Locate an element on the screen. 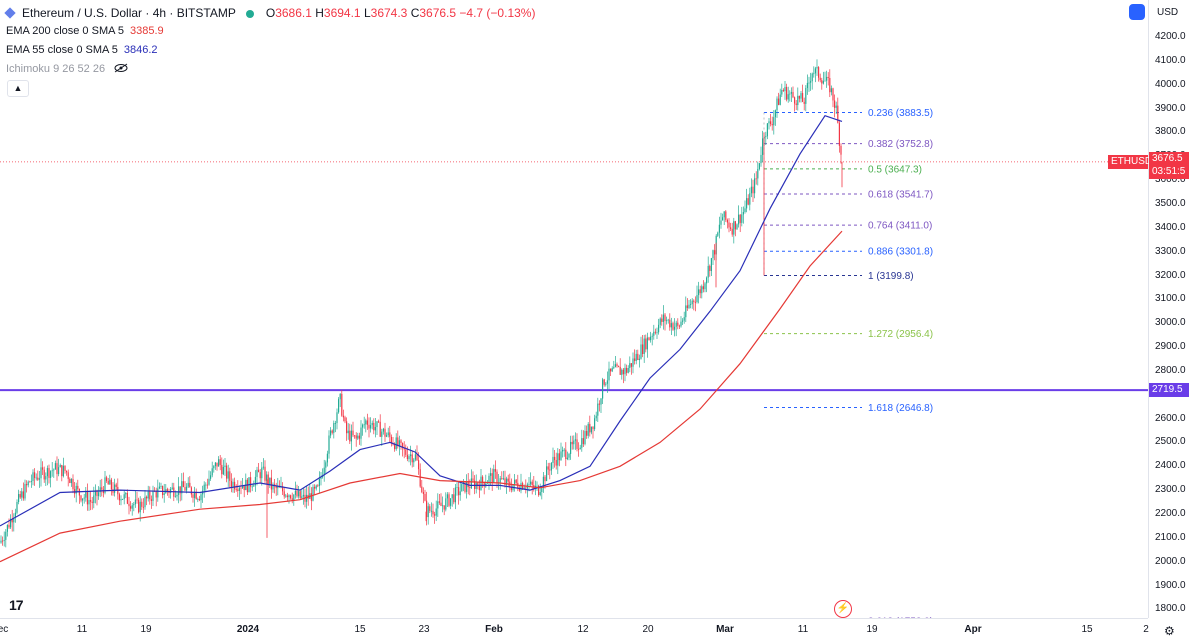  indicator-ema200: EMA 200 close 0 SMA 5 3385.9 is located at coordinates (85, 31).